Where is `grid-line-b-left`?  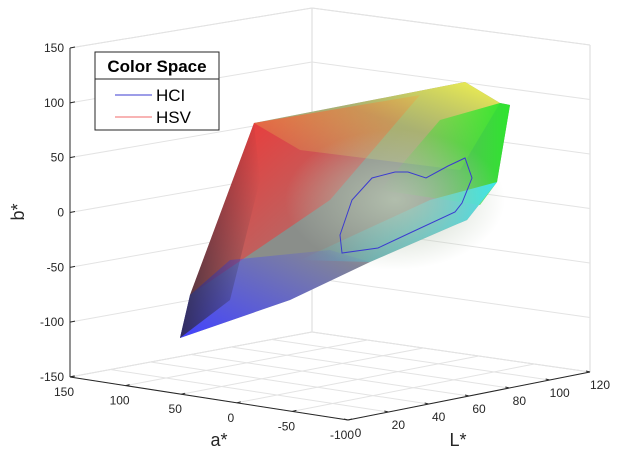
grid-line-b-left is located at coordinates (191, 28).